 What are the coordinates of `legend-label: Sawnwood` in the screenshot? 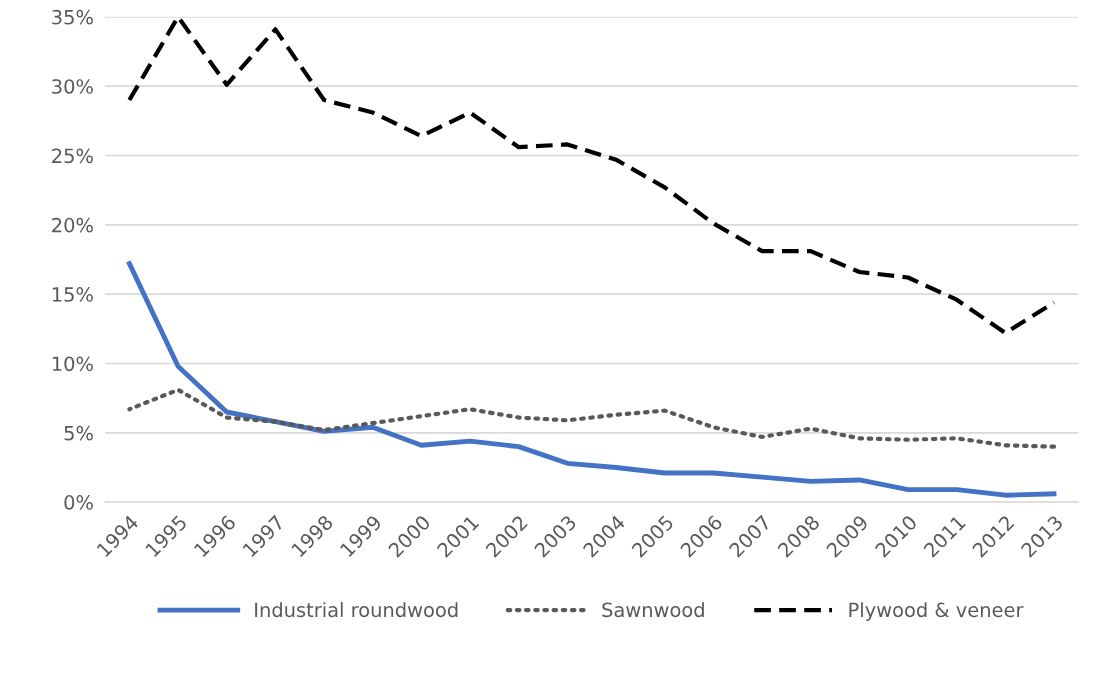 It's located at (653, 610).